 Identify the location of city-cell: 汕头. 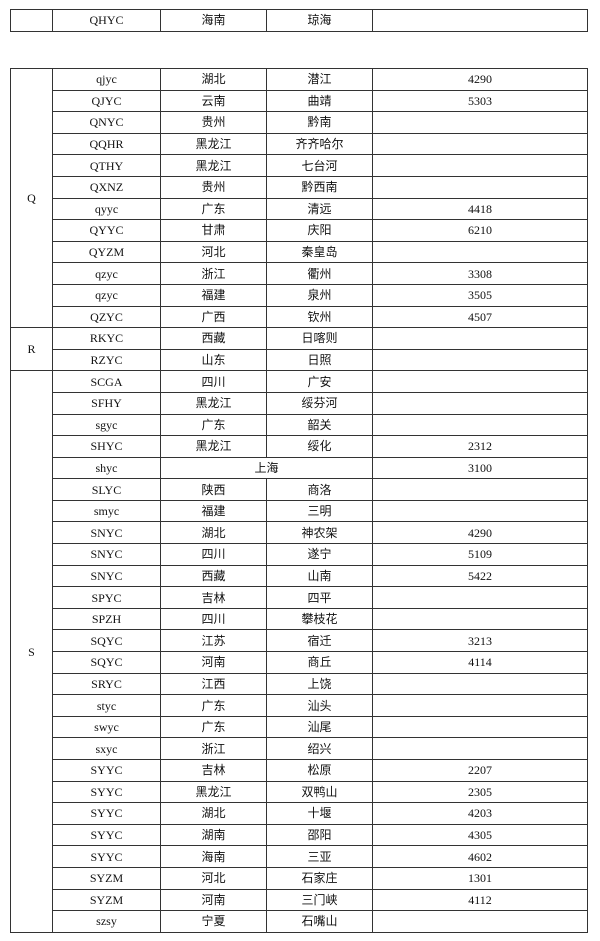
(319, 705).